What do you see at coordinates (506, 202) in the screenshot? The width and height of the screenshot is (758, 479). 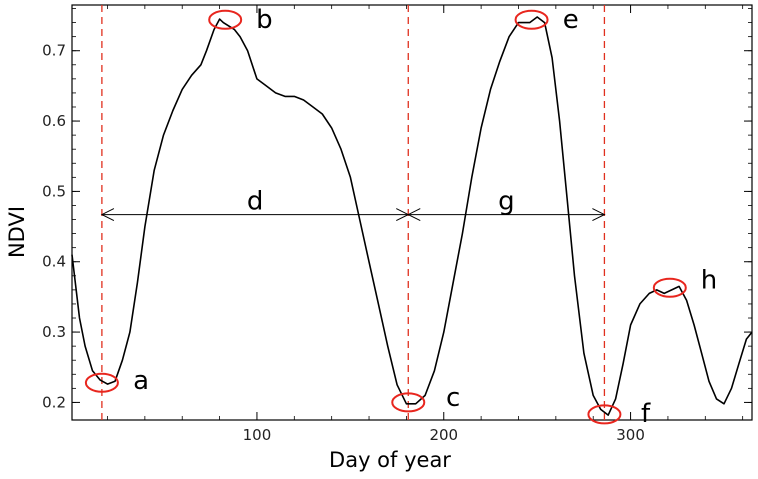 I see `interval-label-g: g` at bounding box center [506, 202].